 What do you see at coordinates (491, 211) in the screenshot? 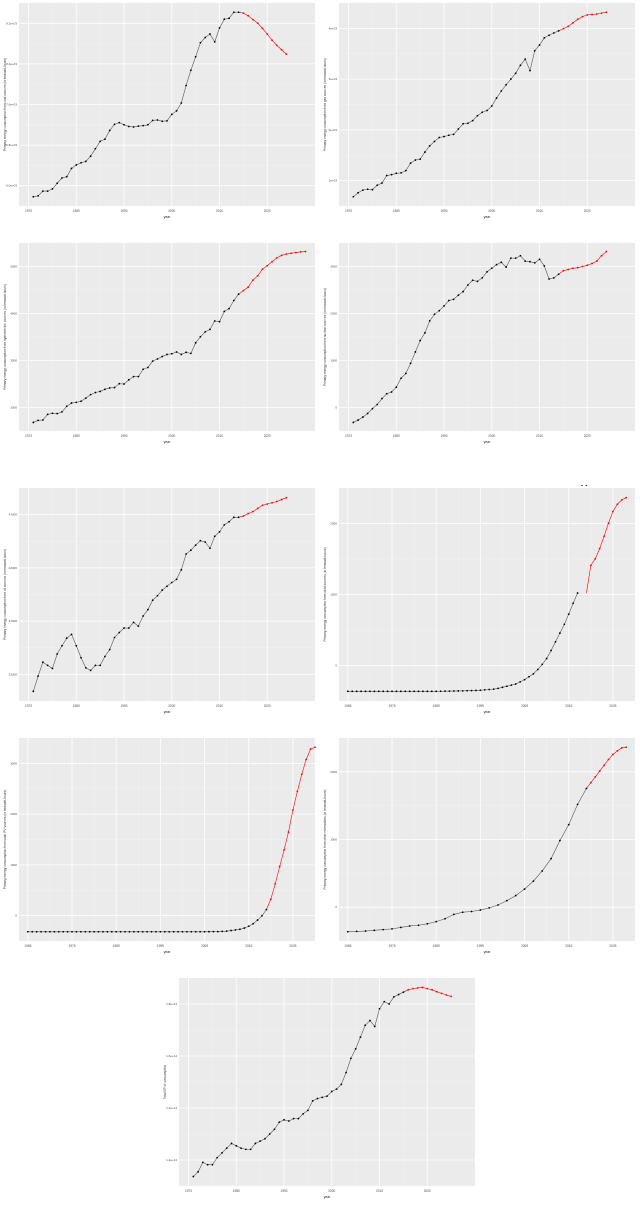
I see `x-tick-label: 2000` at bounding box center [491, 211].